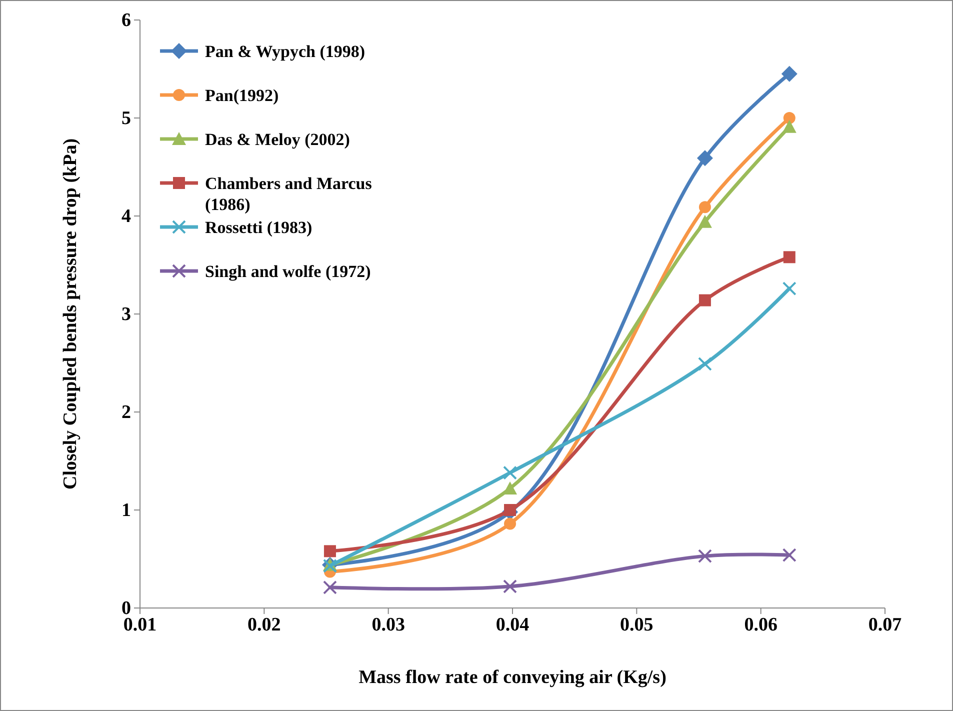  Describe the element at coordinates (285, 51) in the screenshot. I see `legend-label: Pan & Wypych (1998)` at that location.